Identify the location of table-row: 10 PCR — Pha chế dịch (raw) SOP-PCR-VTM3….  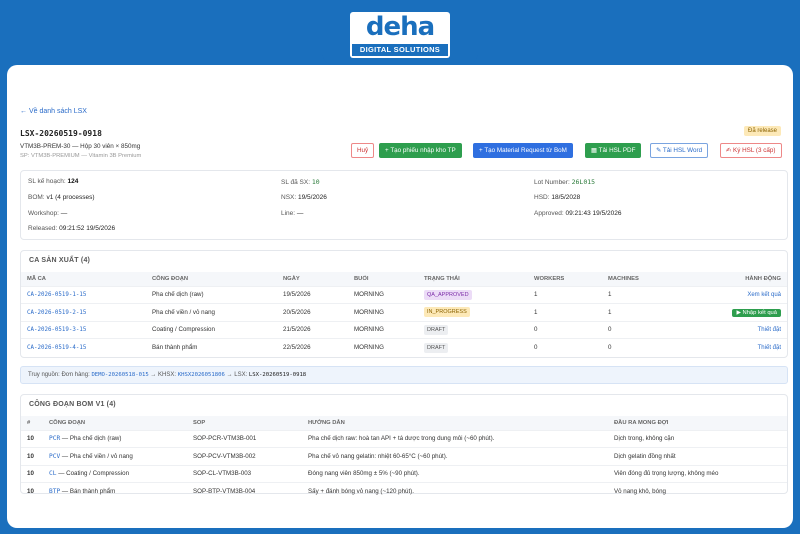
(404, 438).